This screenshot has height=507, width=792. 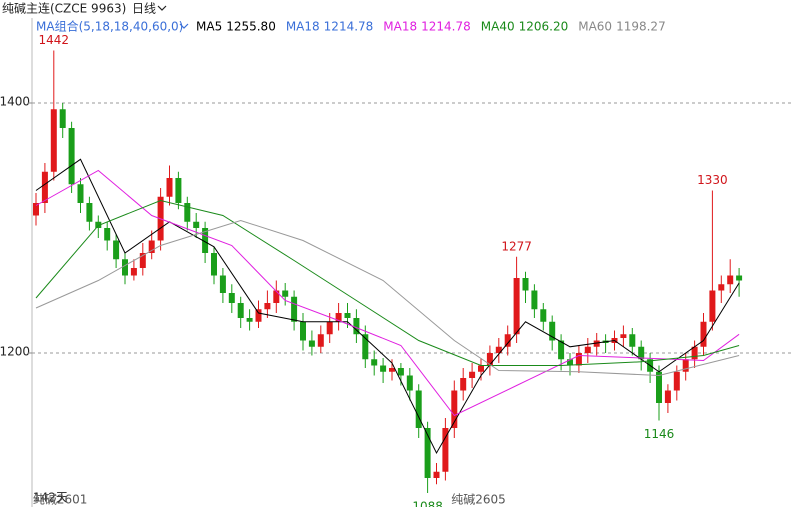 I want to click on legend-value: 1255.80, so click(x=251, y=27).